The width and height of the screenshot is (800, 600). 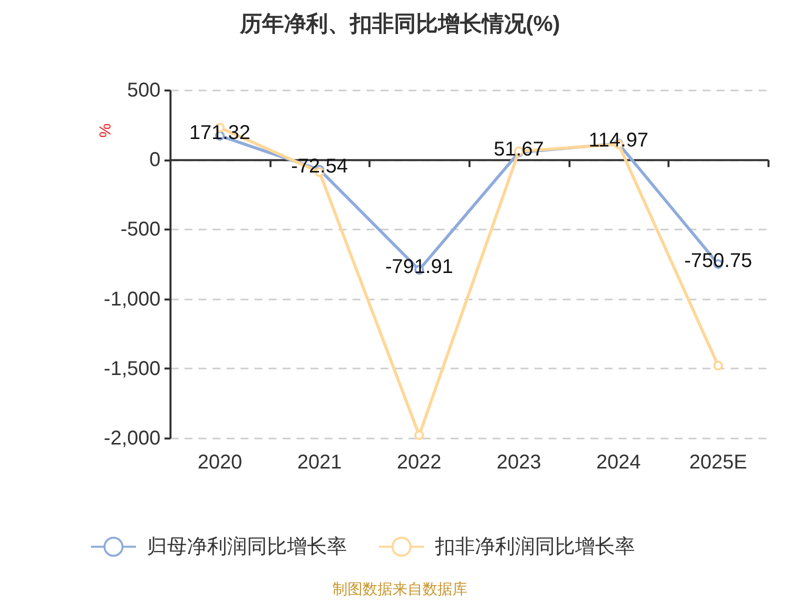 I want to click on data-label: 51.67, so click(x=519, y=149).